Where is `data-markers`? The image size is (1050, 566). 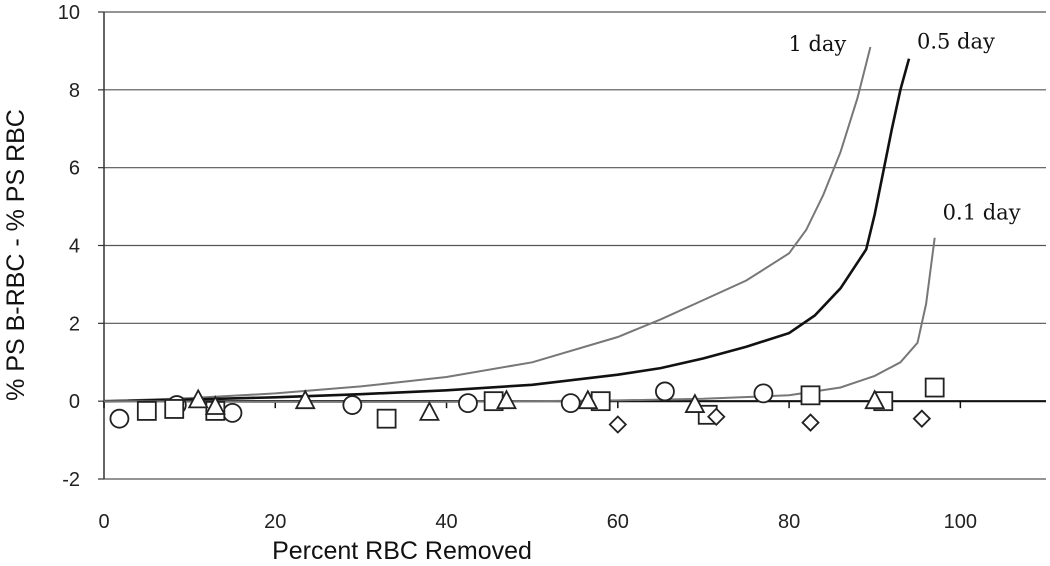
data-markers is located at coordinates (527, 405).